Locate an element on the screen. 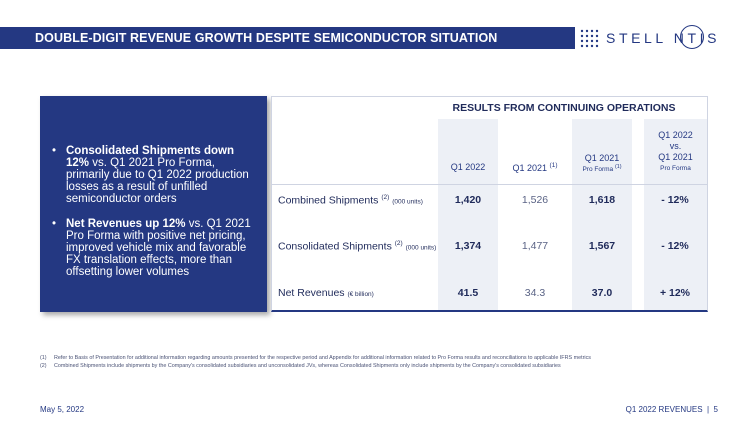  table-cell: 1,420 is located at coordinates (468, 200).